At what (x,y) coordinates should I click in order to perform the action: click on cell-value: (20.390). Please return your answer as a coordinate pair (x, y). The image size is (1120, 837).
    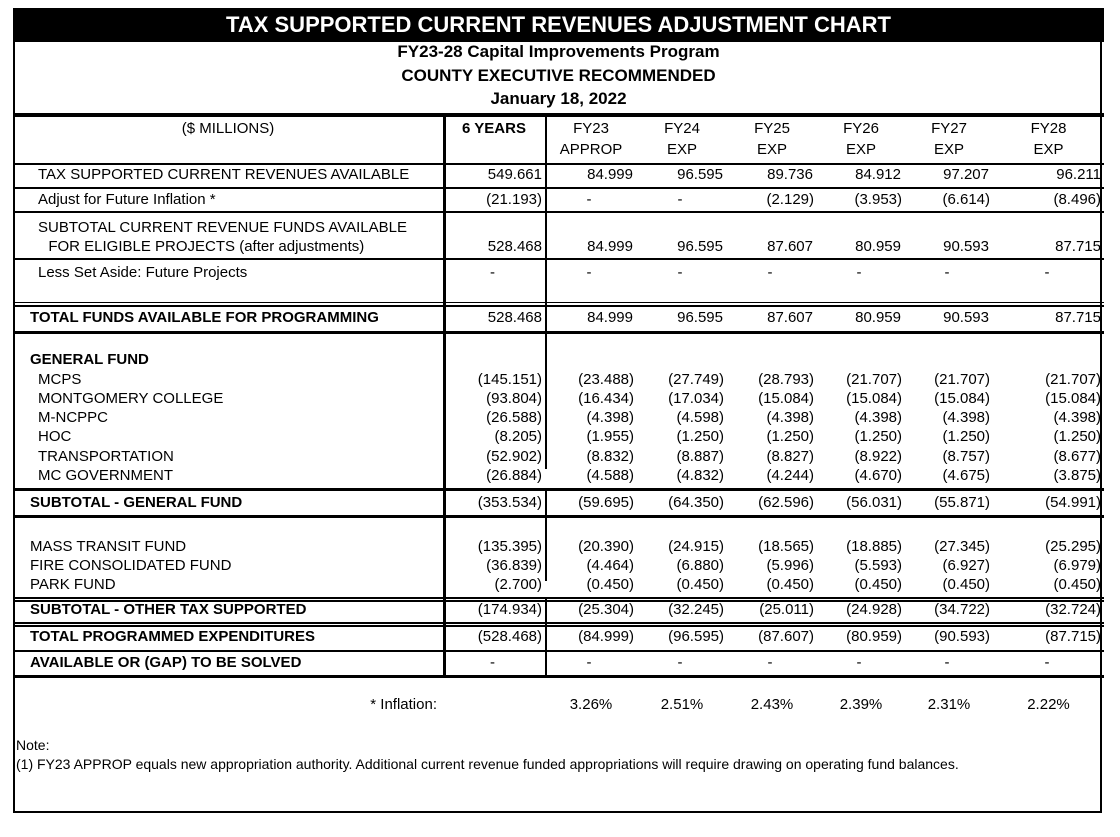
    Looking at the image, I should click on (606, 546).